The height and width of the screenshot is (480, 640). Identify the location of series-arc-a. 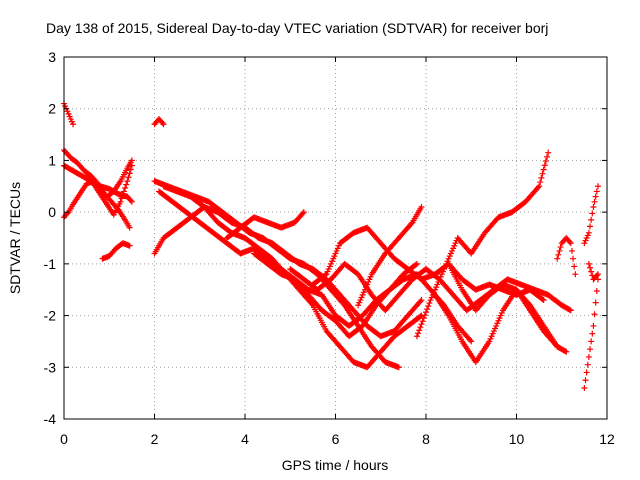
(69, 114).